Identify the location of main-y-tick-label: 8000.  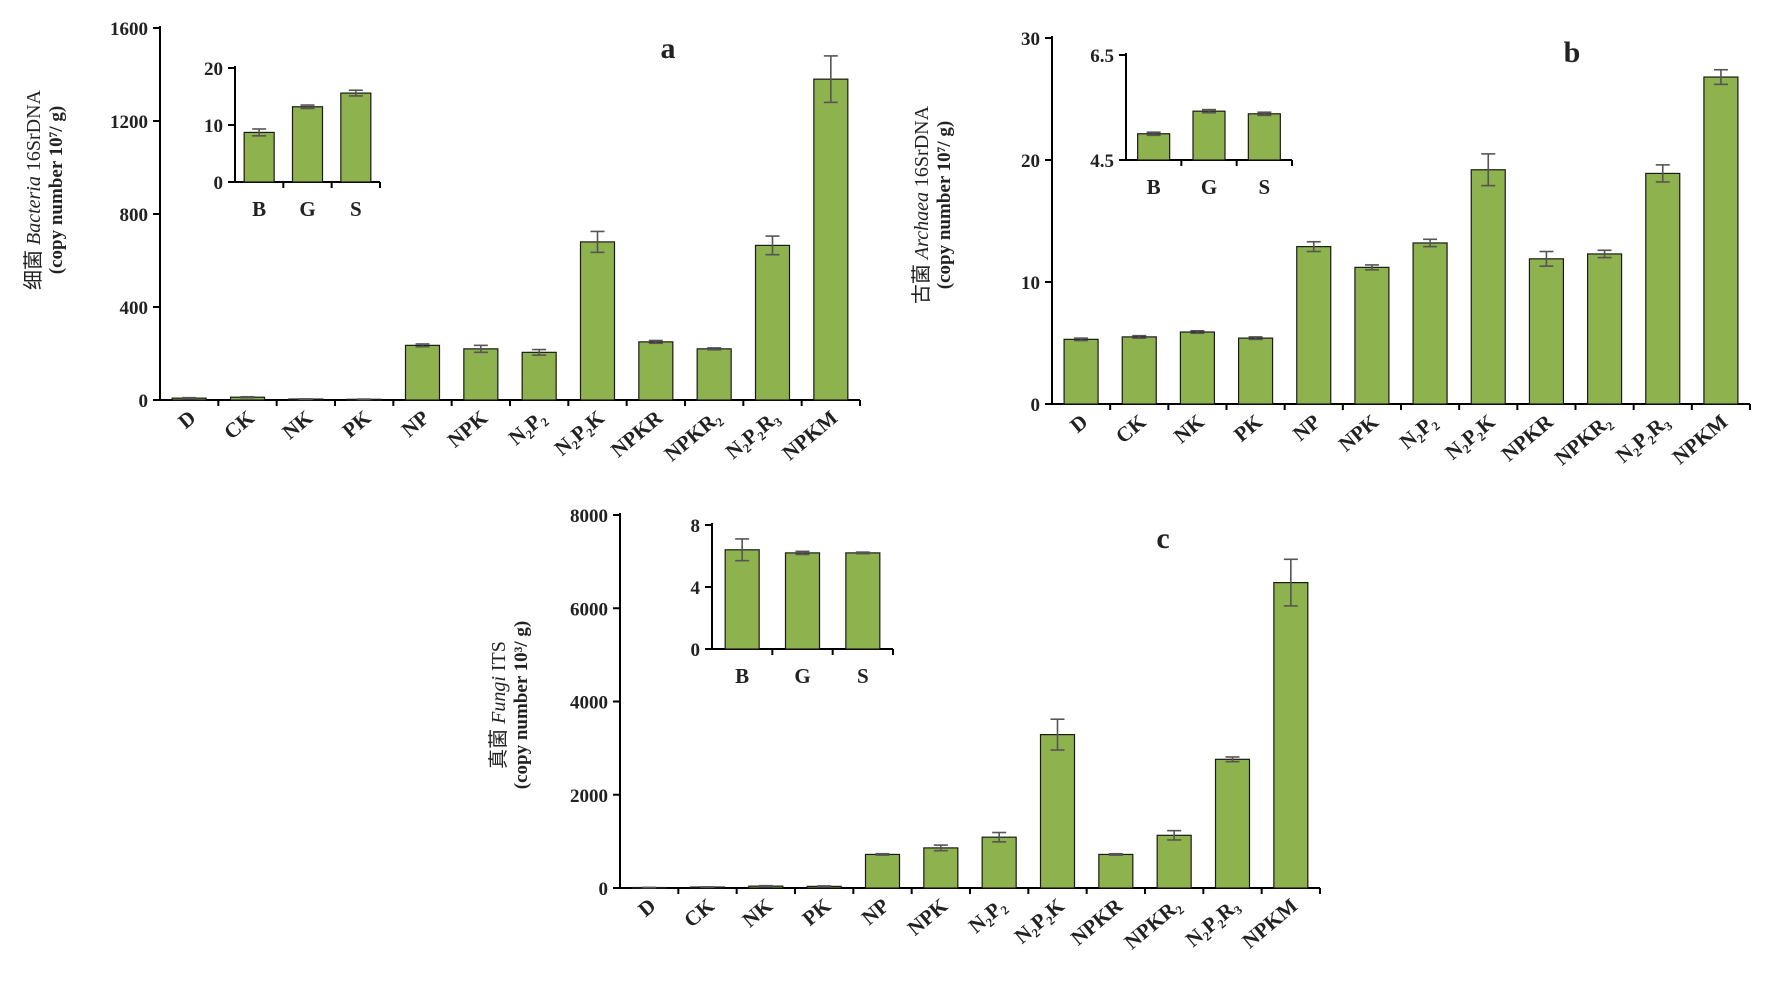
(589, 516).